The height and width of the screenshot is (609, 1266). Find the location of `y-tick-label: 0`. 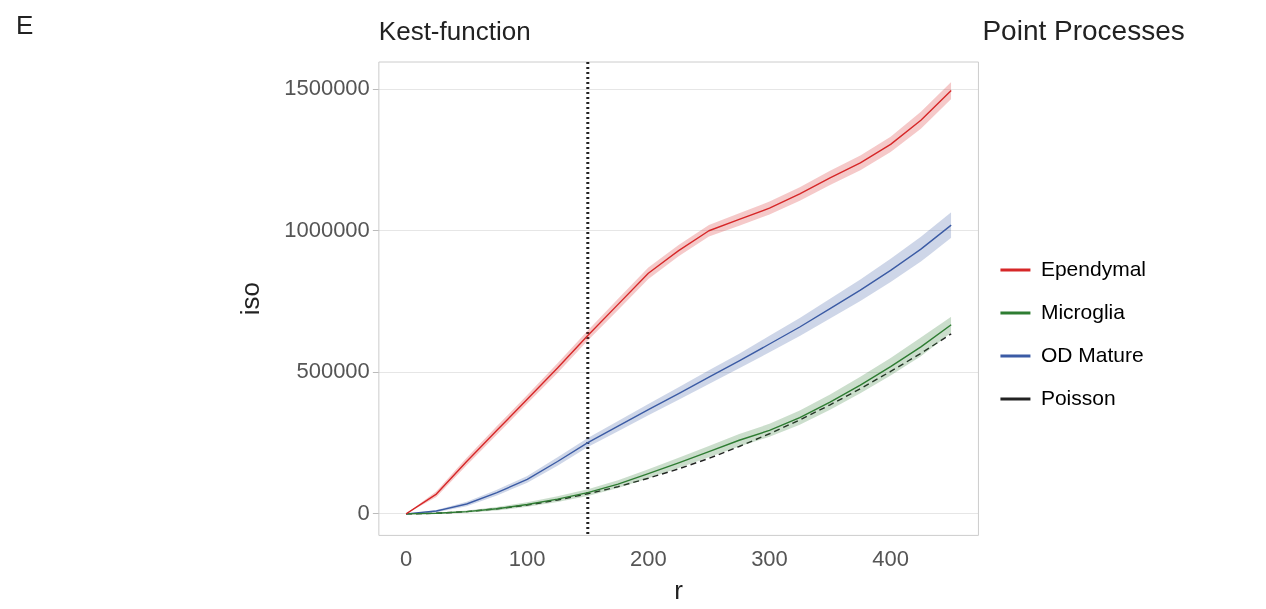

y-tick-label: 0 is located at coordinates (363, 512).